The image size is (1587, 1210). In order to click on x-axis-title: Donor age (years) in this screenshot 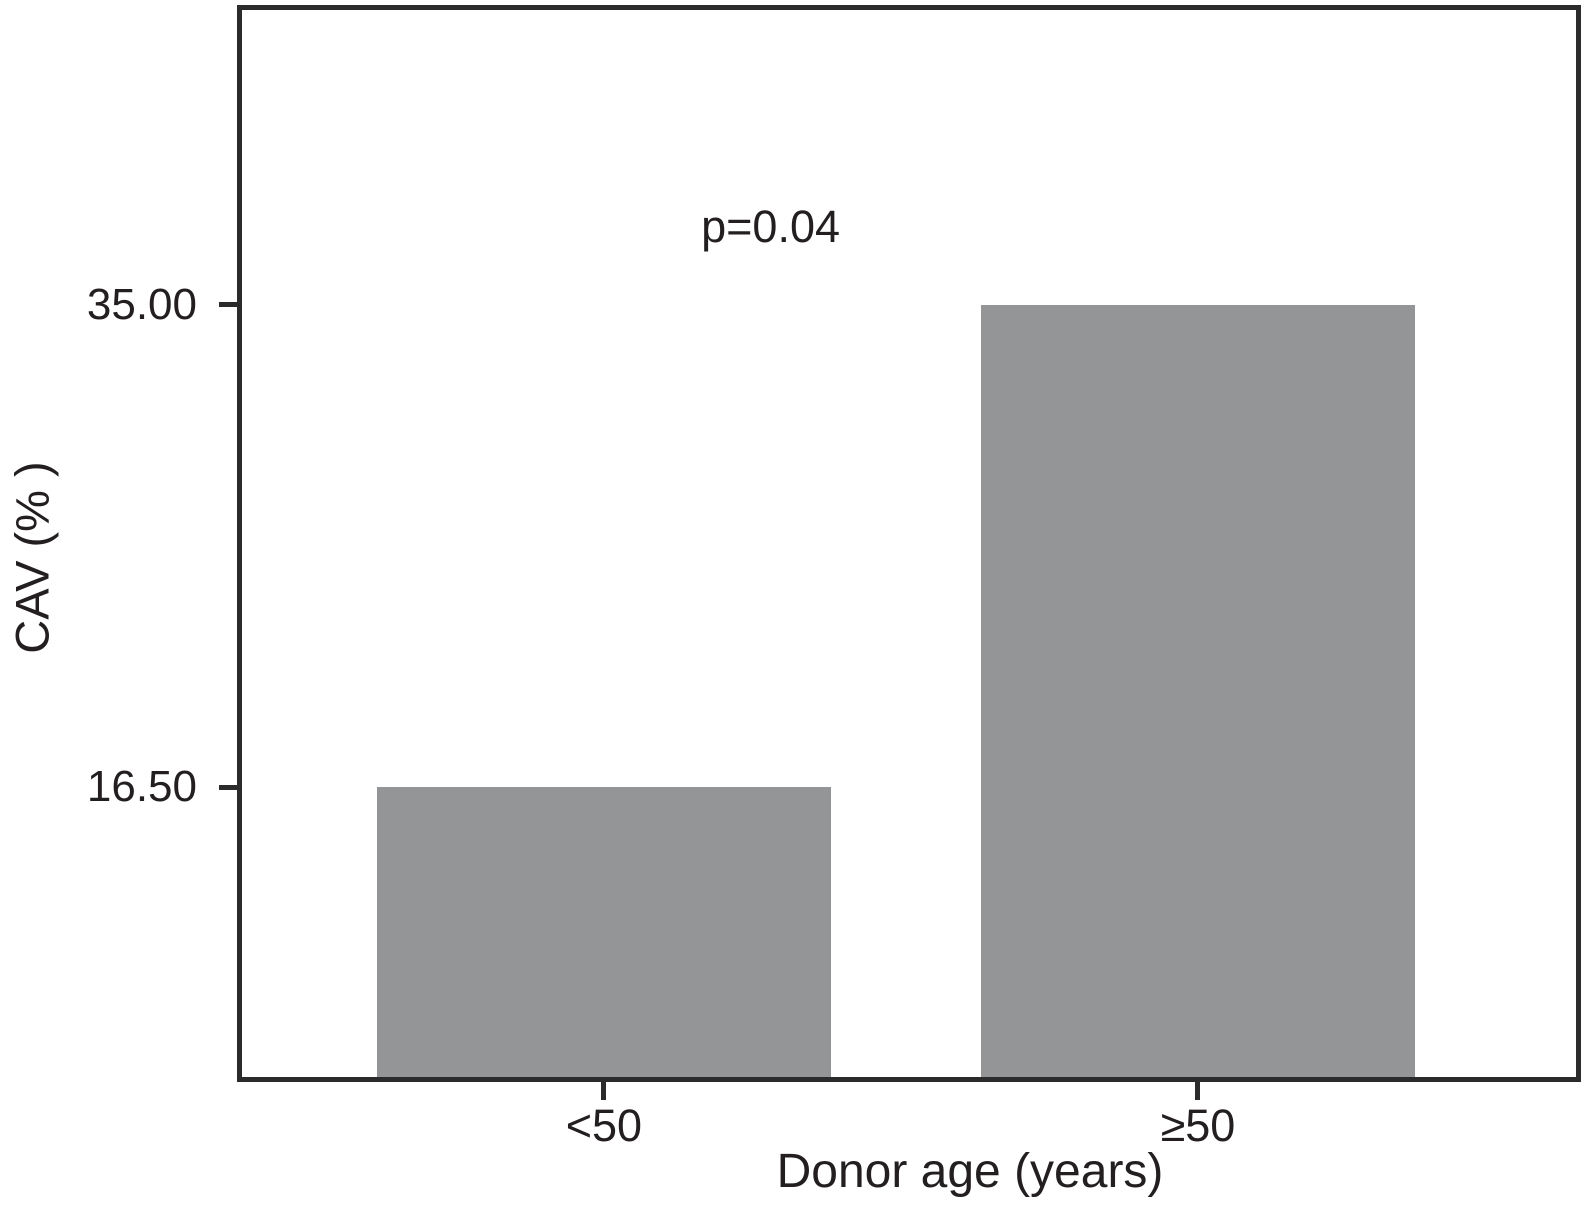, I will do `click(970, 1171)`.